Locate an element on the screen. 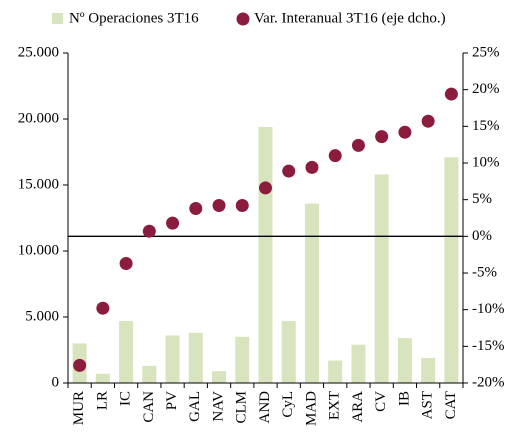 This screenshot has height=433, width=518. y-tick-label: 10.000 is located at coordinates (38, 250).